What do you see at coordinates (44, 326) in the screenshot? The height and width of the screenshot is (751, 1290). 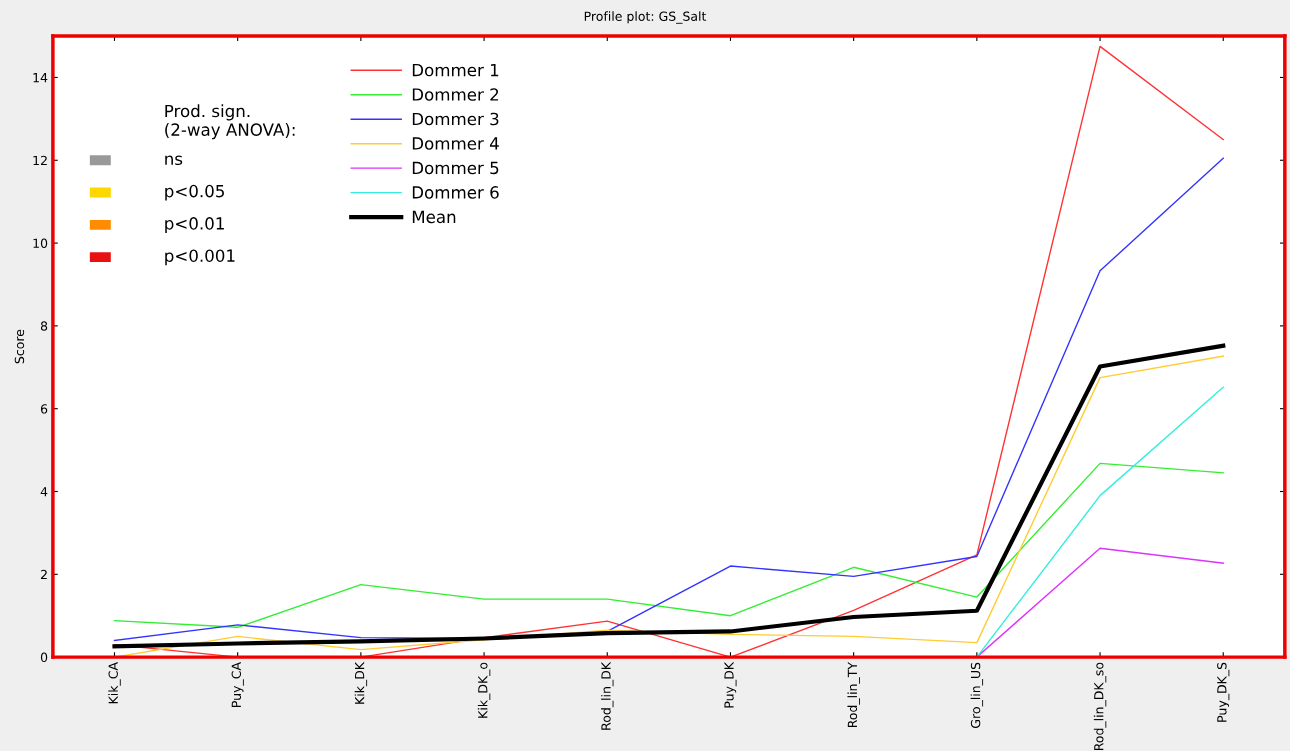 I see `y-tick-label: 8` at bounding box center [44, 326].